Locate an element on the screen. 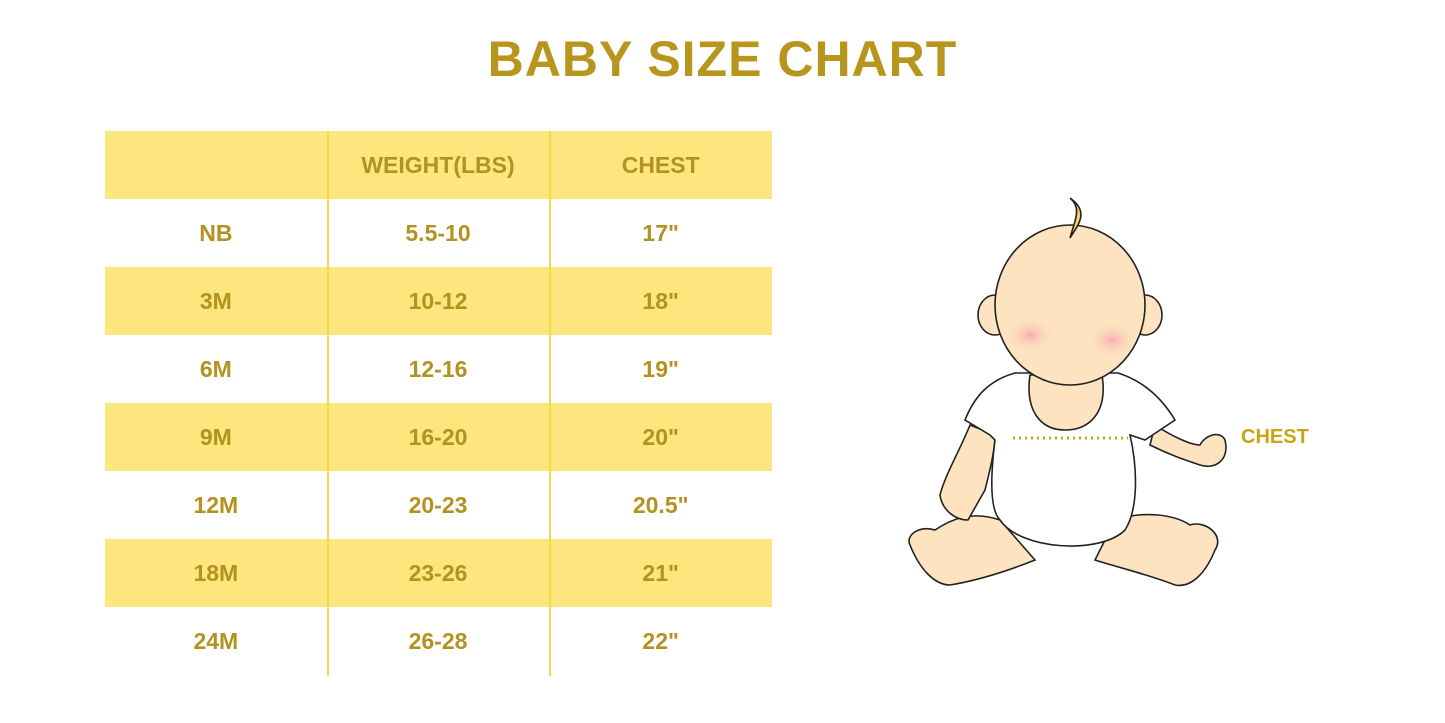 The width and height of the screenshot is (1445, 723). table-cell: 21" is located at coordinates (660, 572).